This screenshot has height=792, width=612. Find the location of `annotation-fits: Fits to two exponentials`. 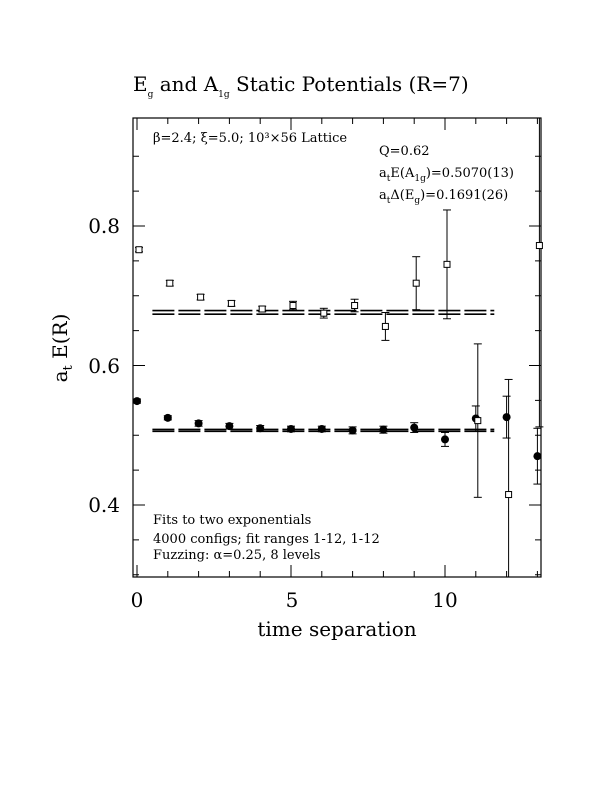

annotation-fits: Fits to two exponentials is located at coordinates (232, 520).